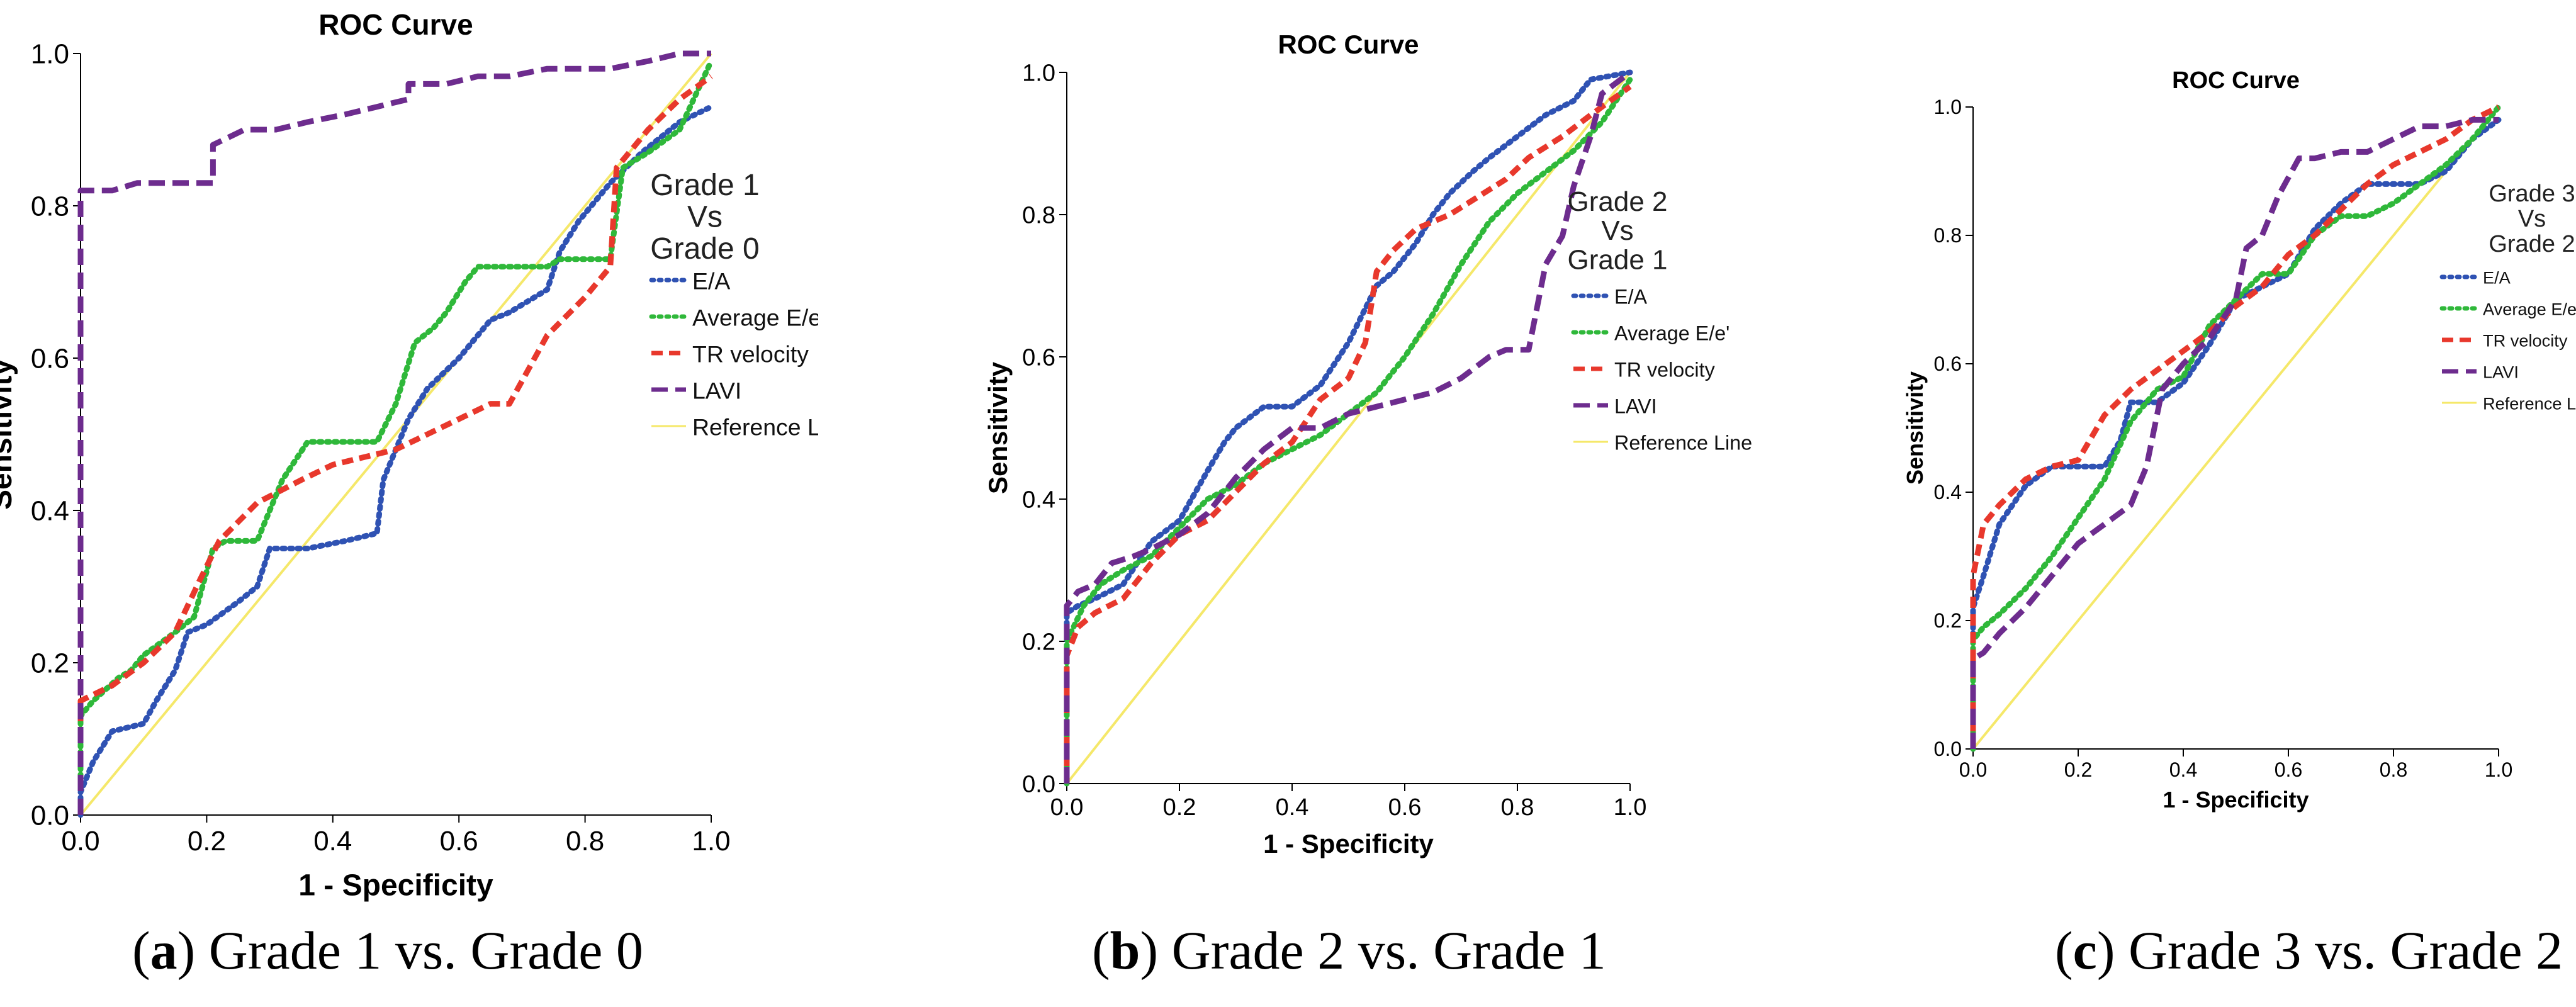 The height and width of the screenshot is (1007, 2576). Describe the element at coordinates (2532, 194) in the screenshot. I see `grade-annotation-line: Grade 3` at that location.